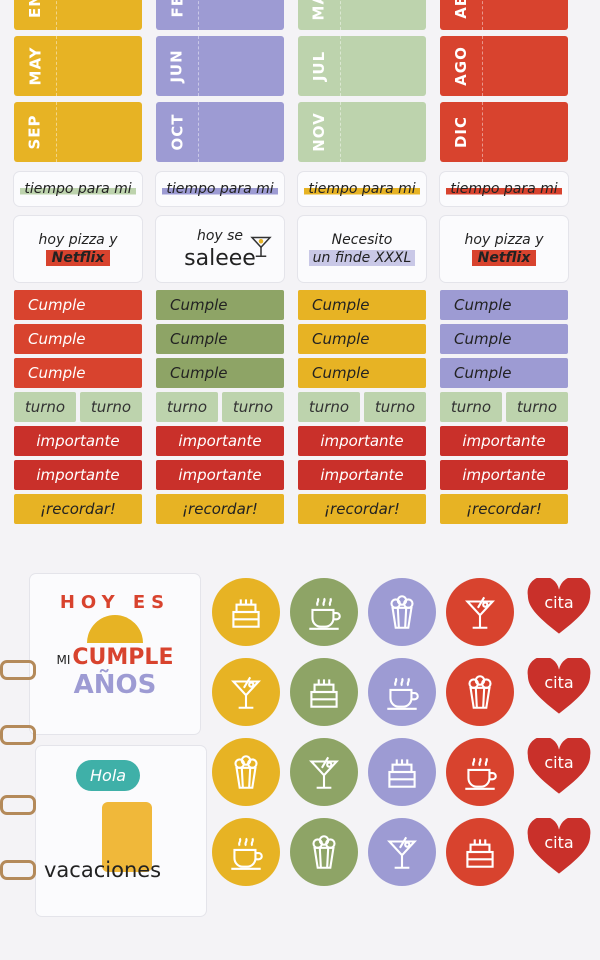 The height and width of the screenshot is (960, 600). Describe the element at coordinates (362, 66) in the screenshot. I see `month-tab-jul: JUL` at that location.